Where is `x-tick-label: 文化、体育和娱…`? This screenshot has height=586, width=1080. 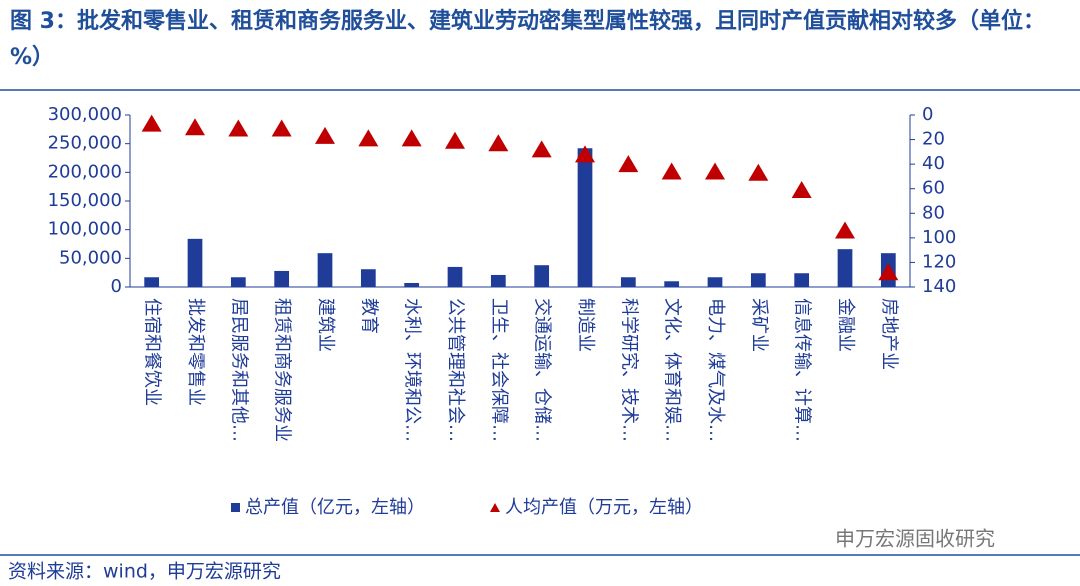
x-tick-label: 文化、体育和娱… is located at coordinates (672, 370).